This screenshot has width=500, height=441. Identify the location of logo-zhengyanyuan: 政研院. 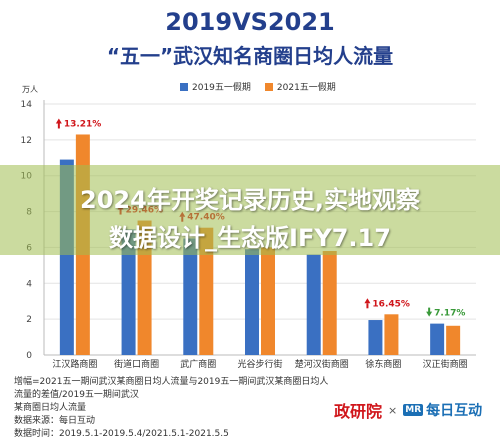
(358, 411).